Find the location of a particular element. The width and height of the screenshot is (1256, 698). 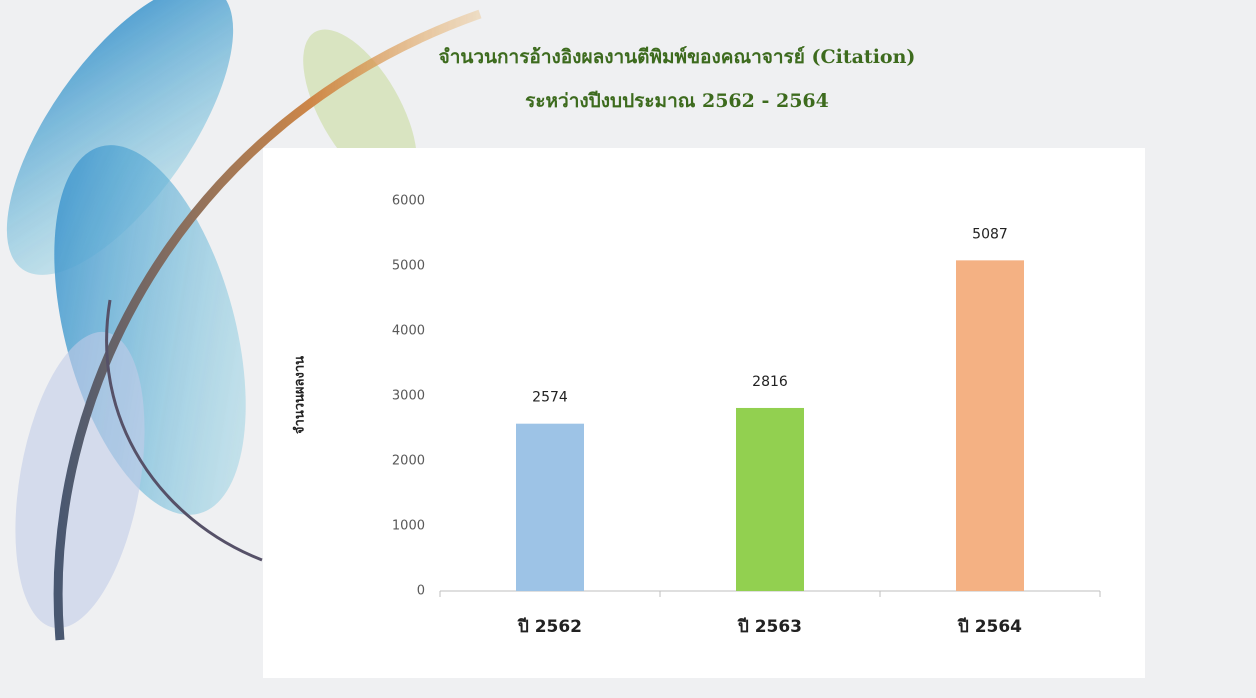

y-axis-label: จำนวนผลงาน is located at coordinates (300, 395).